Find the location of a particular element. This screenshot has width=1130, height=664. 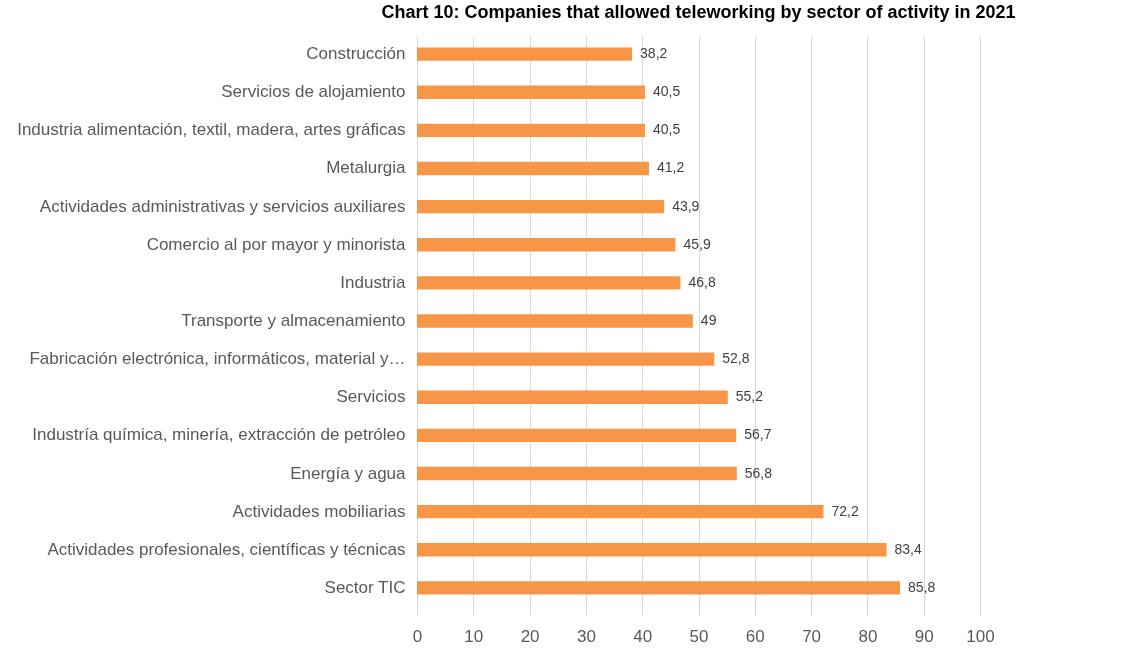

y-tick-label: Comercio al por mayor y minorista is located at coordinates (276, 244).